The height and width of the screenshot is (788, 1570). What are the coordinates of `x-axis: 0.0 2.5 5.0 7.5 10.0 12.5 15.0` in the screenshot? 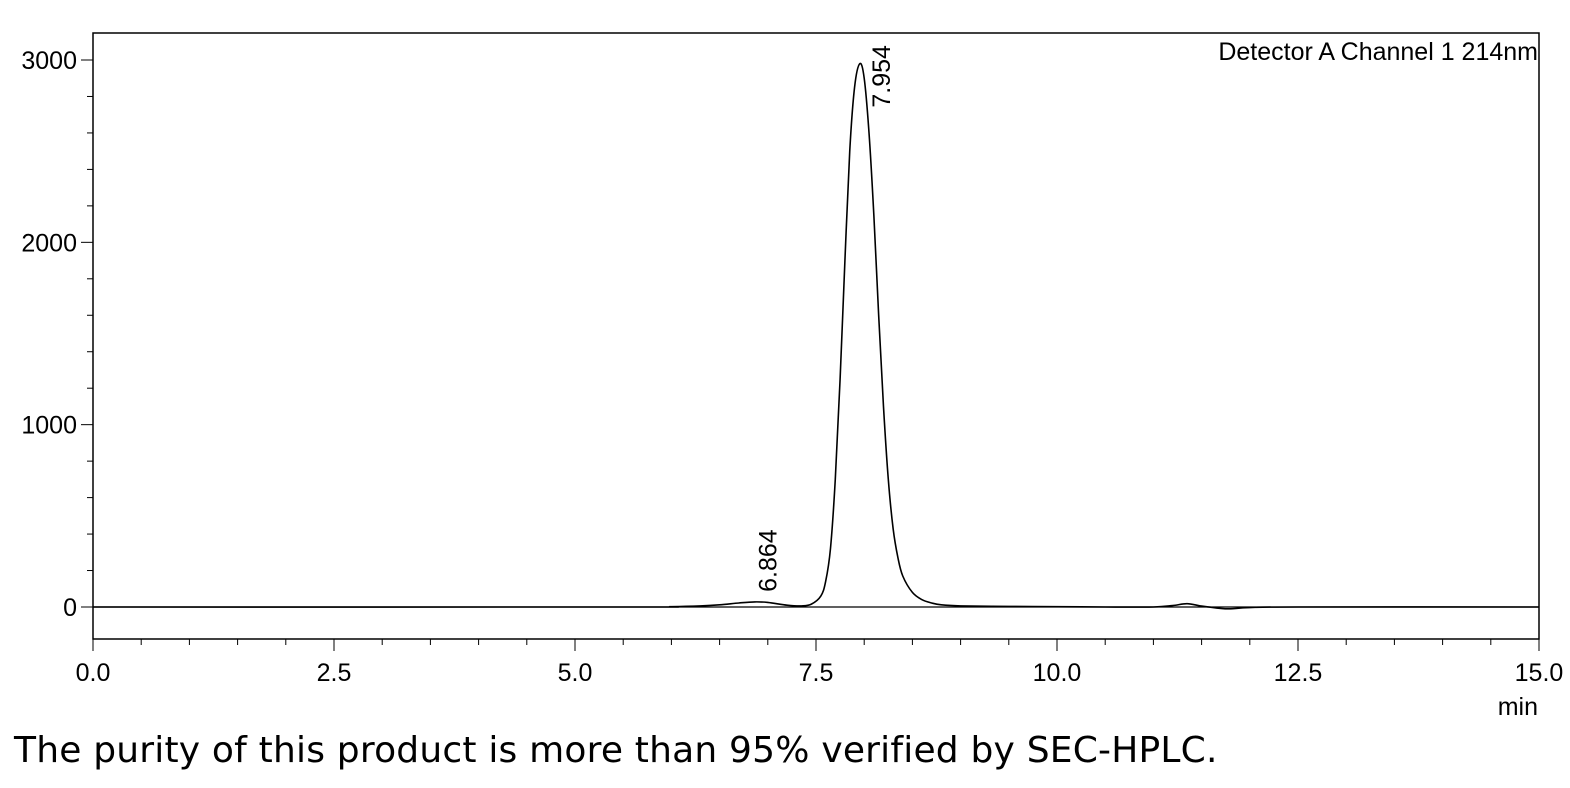 It's located at (820, 663).